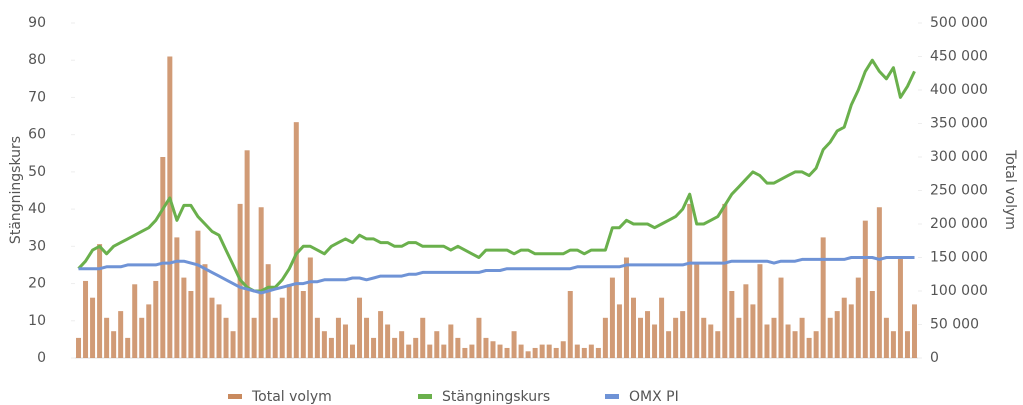  Describe the element at coordinates (291, 397) in the screenshot. I see `legend-label: Total volym` at that location.